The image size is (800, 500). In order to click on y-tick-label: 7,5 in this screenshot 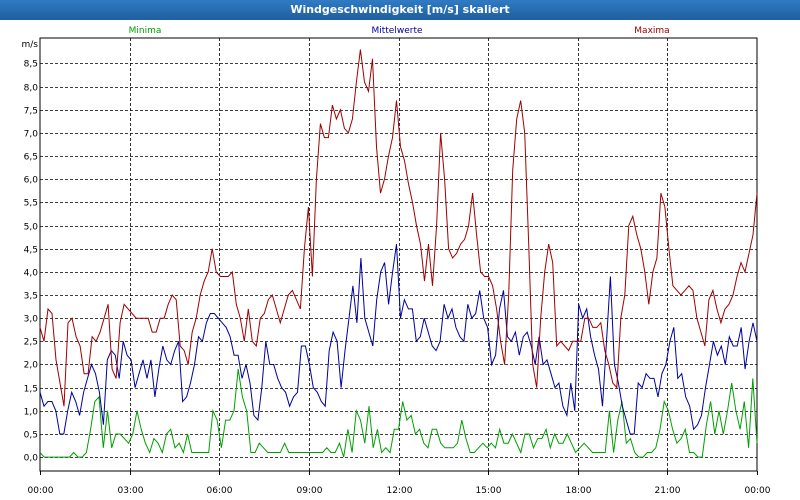, I will do `click(31, 112)`.